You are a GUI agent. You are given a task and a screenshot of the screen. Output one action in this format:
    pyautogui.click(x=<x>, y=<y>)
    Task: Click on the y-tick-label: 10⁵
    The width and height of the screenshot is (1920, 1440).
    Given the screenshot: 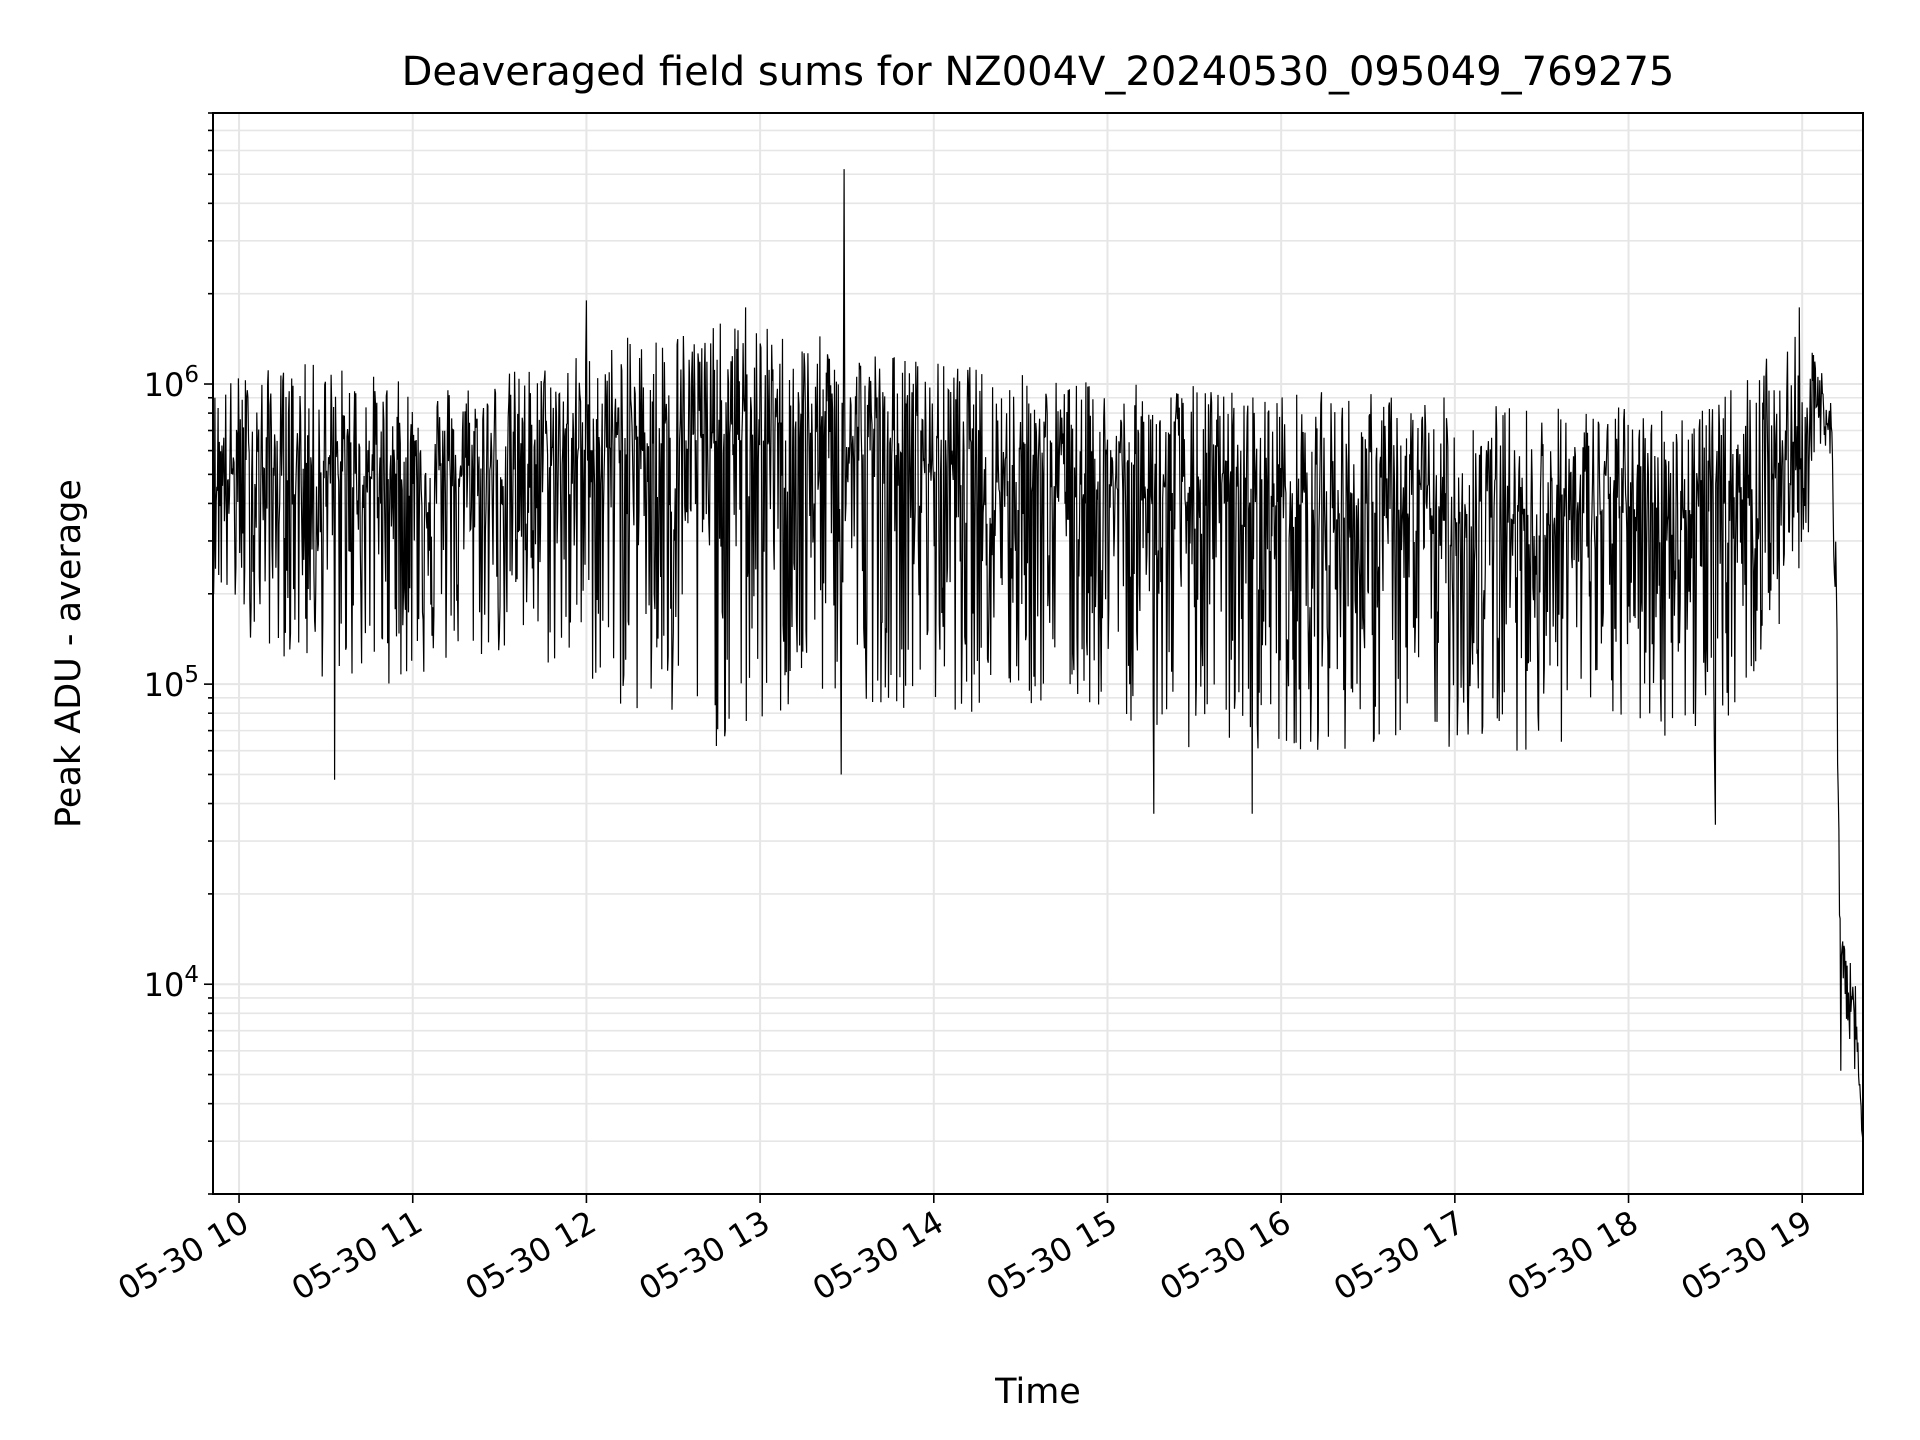 What is the action you would take?
    pyautogui.click(x=171, y=683)
    